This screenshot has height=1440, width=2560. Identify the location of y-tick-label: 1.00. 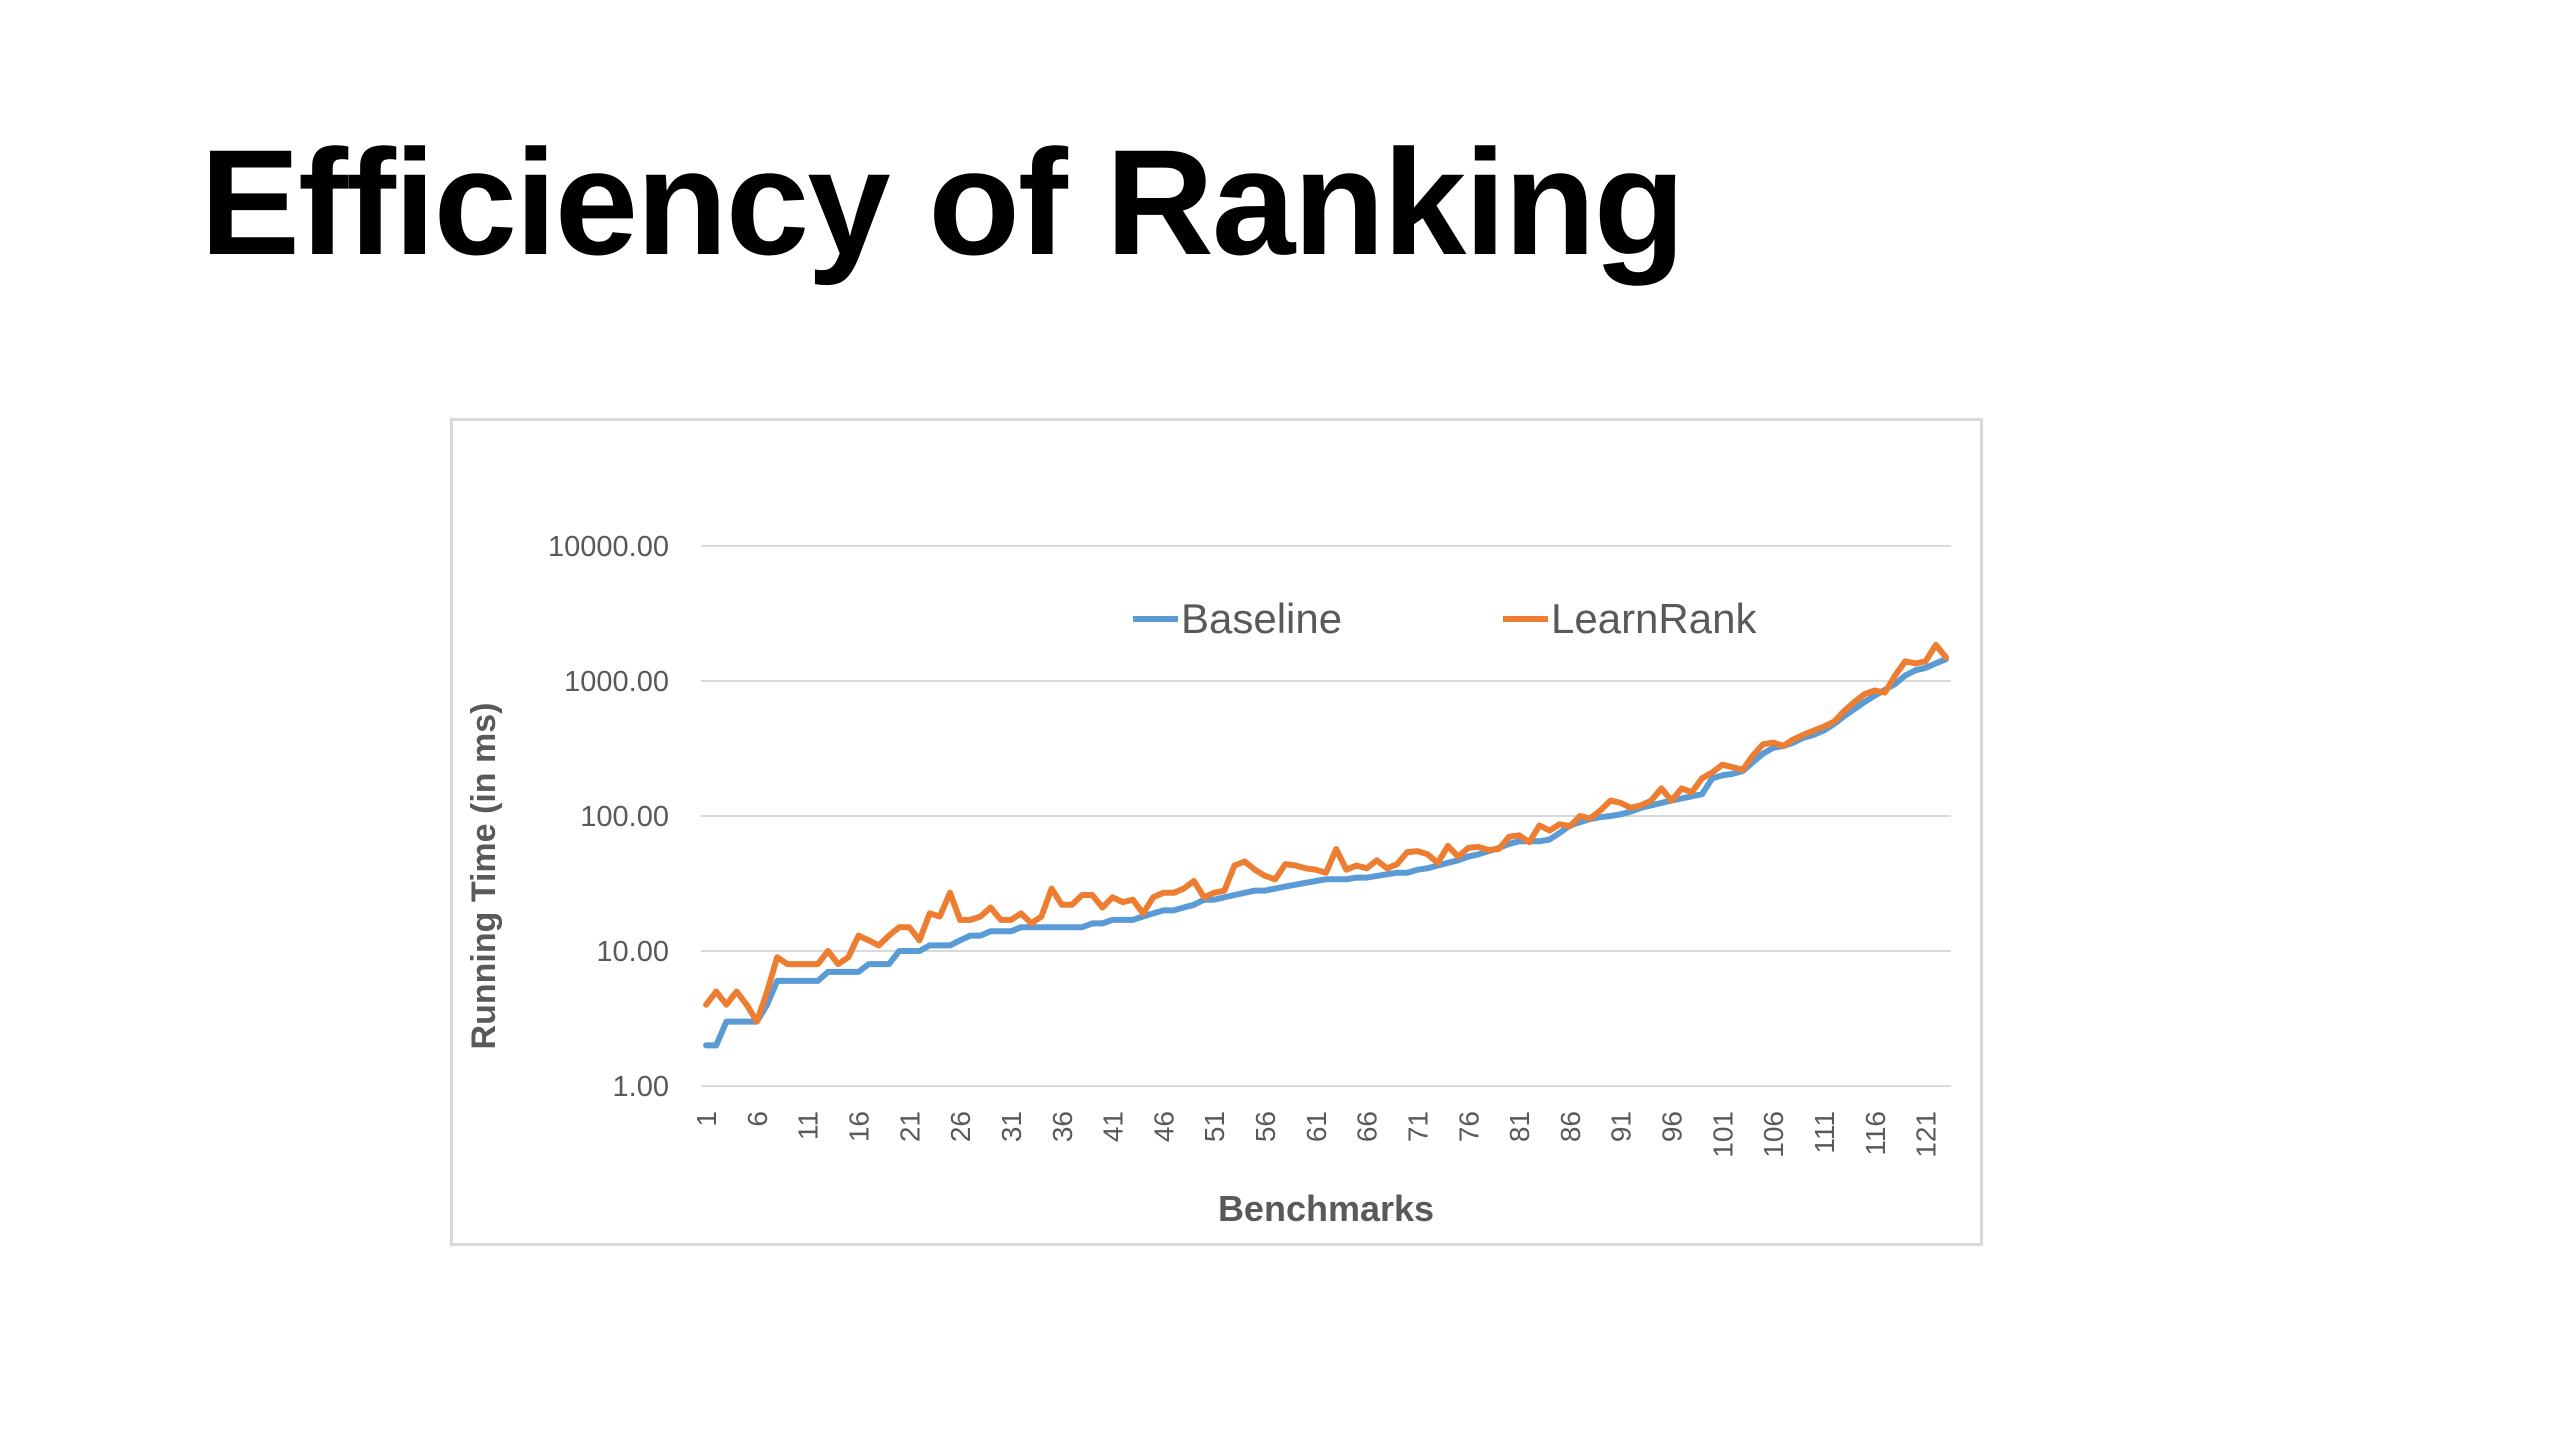
(641, 1087).